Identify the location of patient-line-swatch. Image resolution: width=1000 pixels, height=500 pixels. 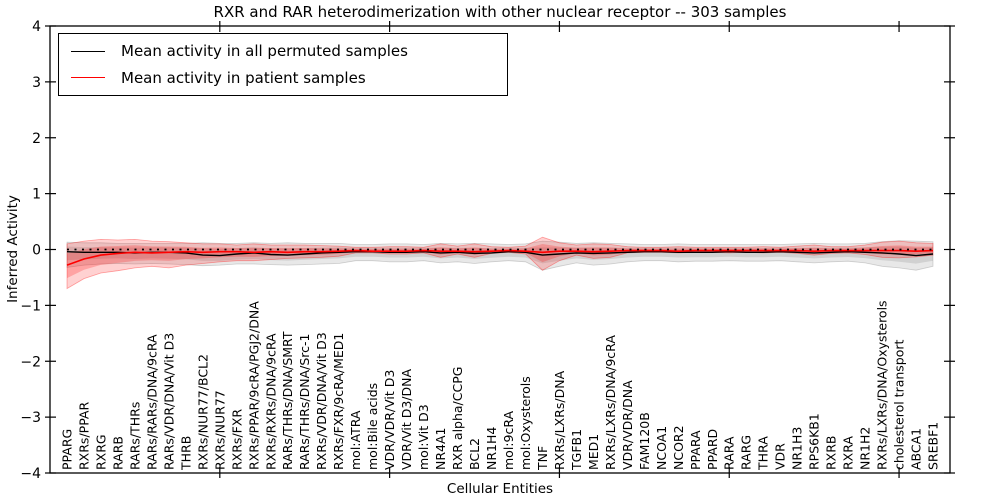
(88, 78).